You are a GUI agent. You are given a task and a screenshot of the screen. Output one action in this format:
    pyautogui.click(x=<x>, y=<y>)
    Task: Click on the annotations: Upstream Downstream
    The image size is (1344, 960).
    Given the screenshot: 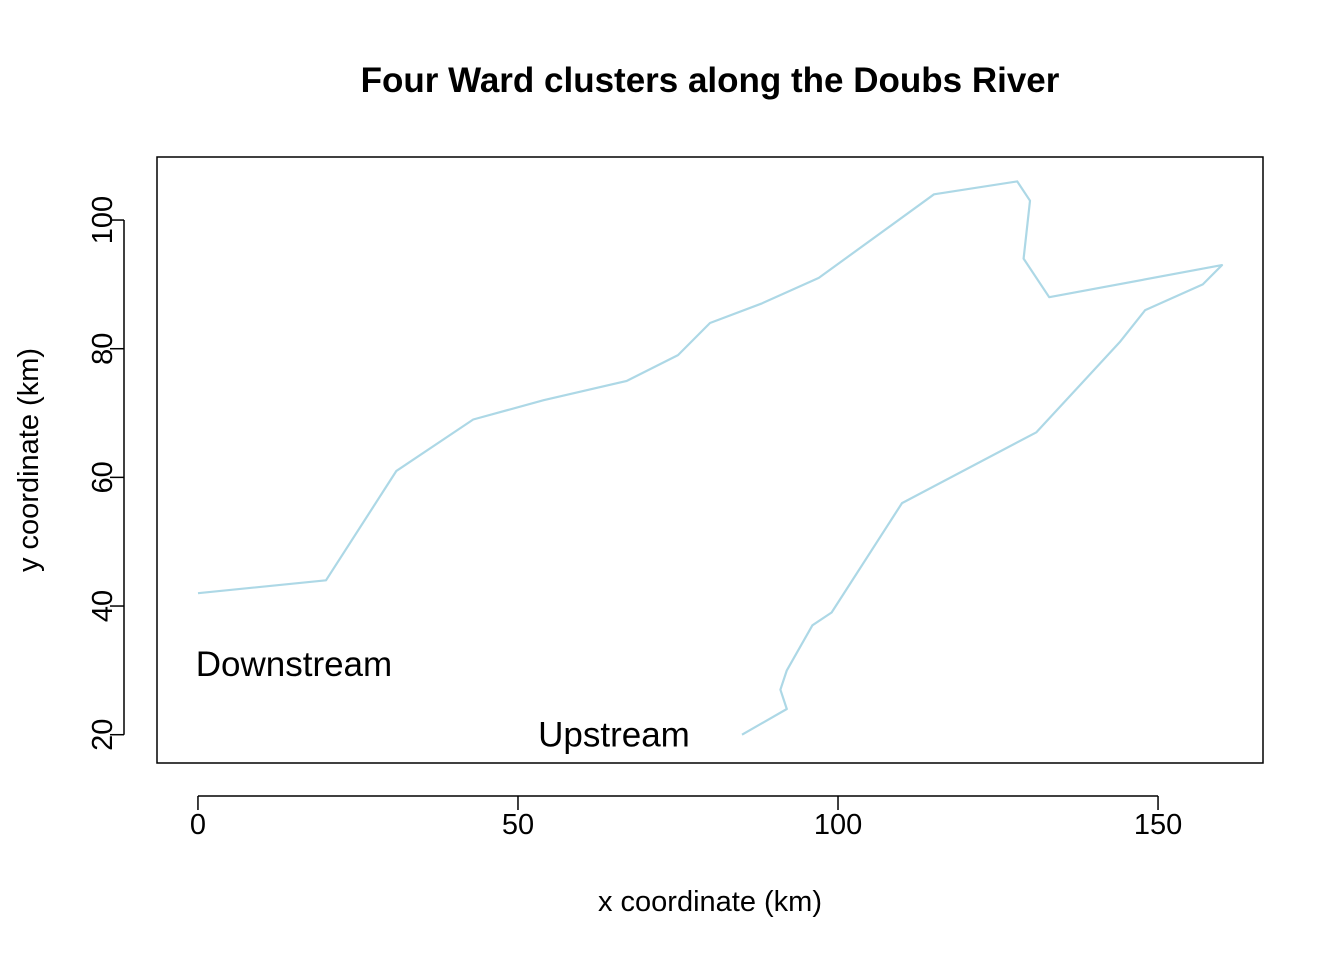 What is the action you would take?
    pyautogui.click(x=443, y=700)
    